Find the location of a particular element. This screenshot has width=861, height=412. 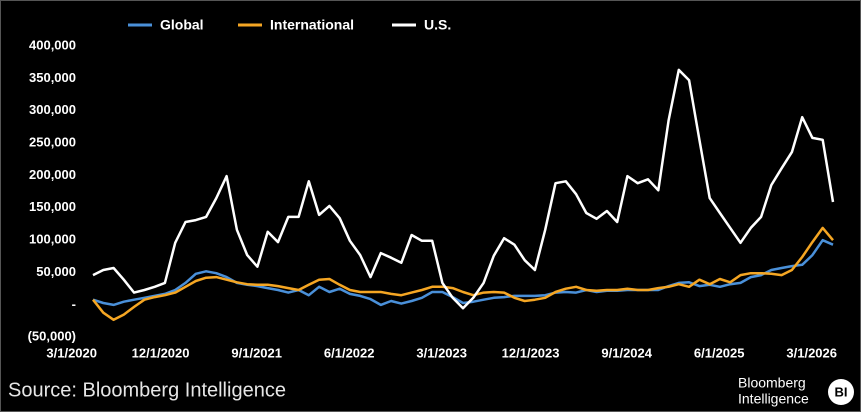

badge-circle is located at coordinates (841, 392).